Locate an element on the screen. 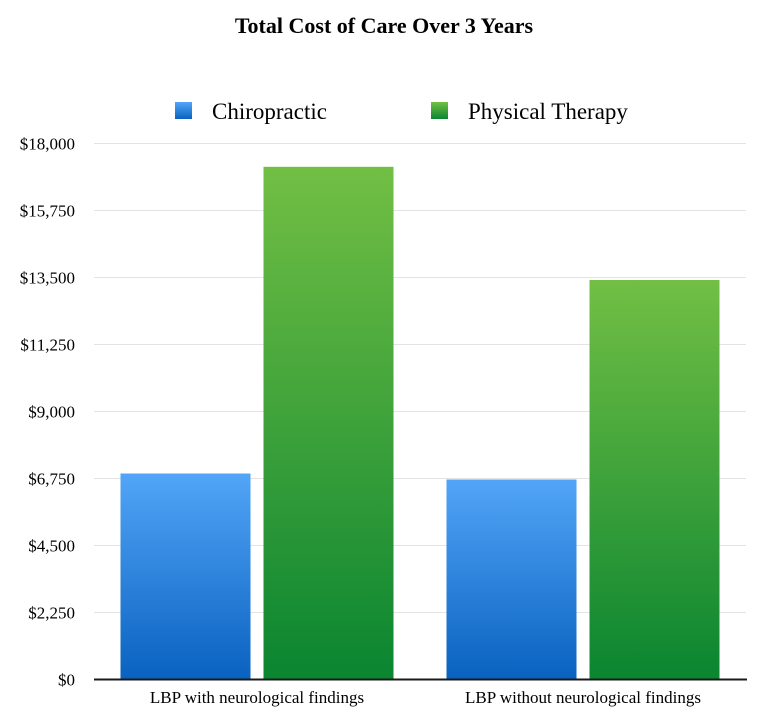  legend-item-chiropractic: Chiropractic is located at coordinates (251, 111).